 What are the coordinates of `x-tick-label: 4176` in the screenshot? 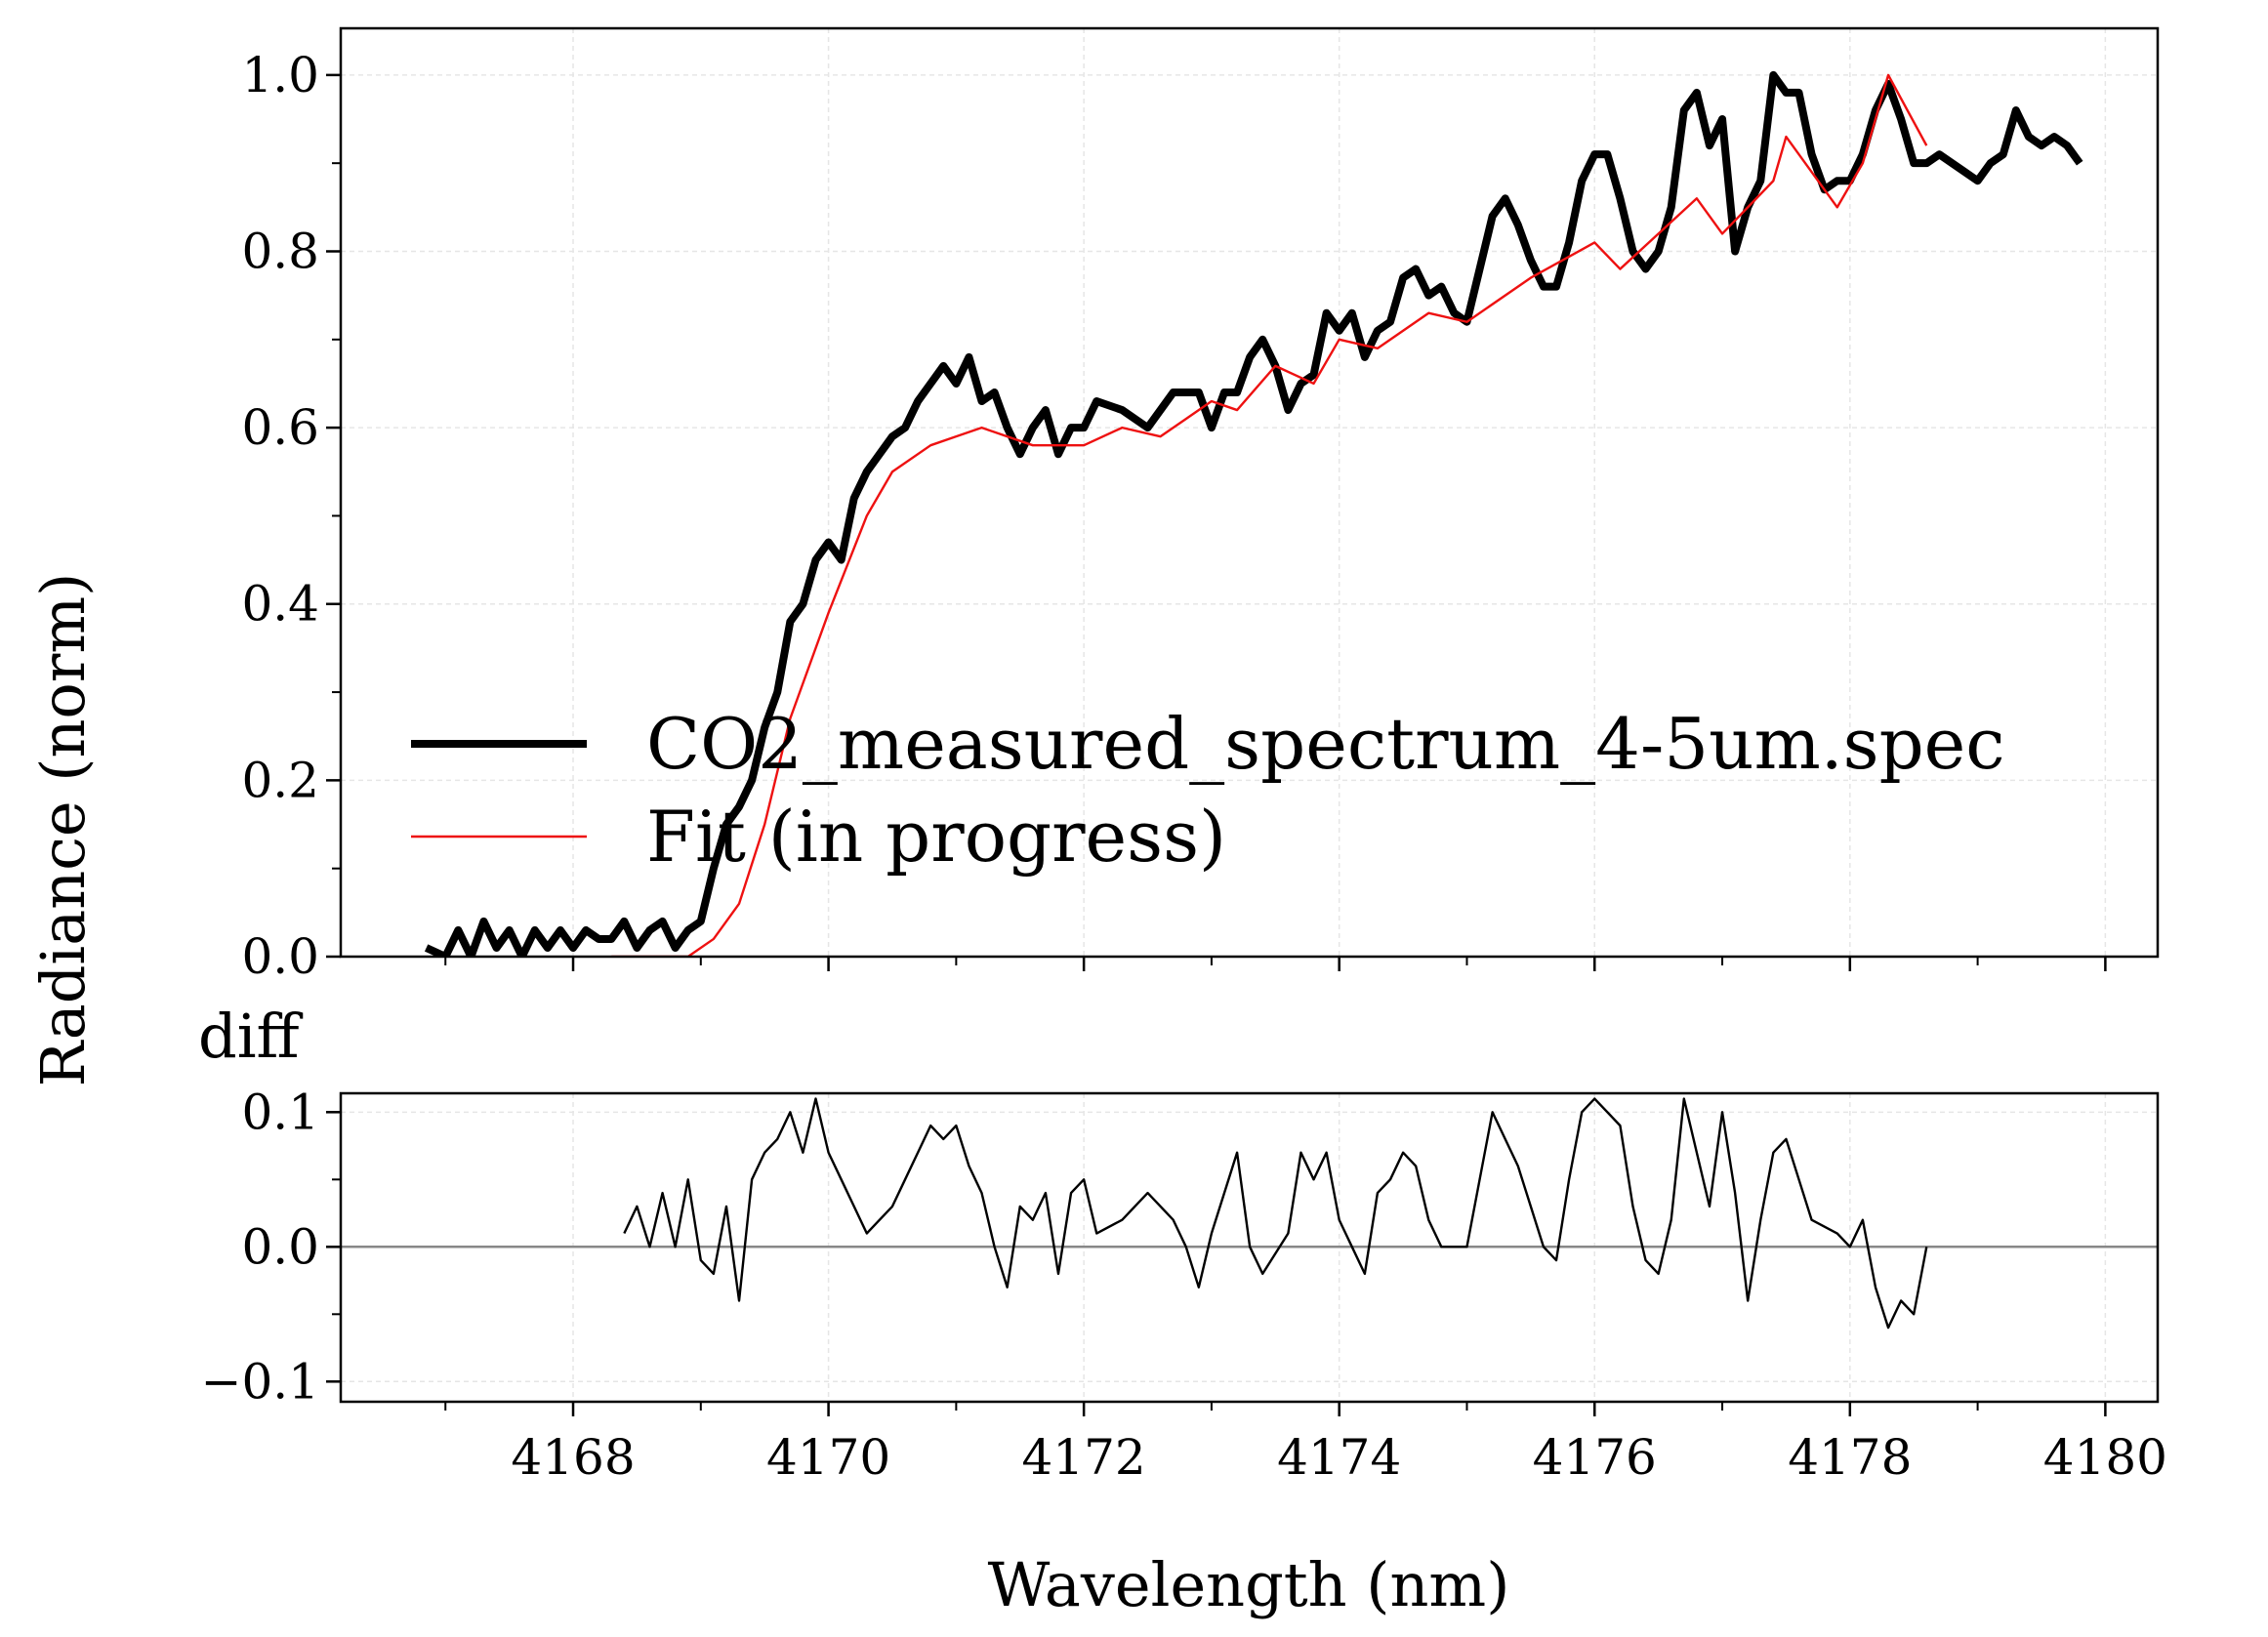 It's located at (1595, 1457).